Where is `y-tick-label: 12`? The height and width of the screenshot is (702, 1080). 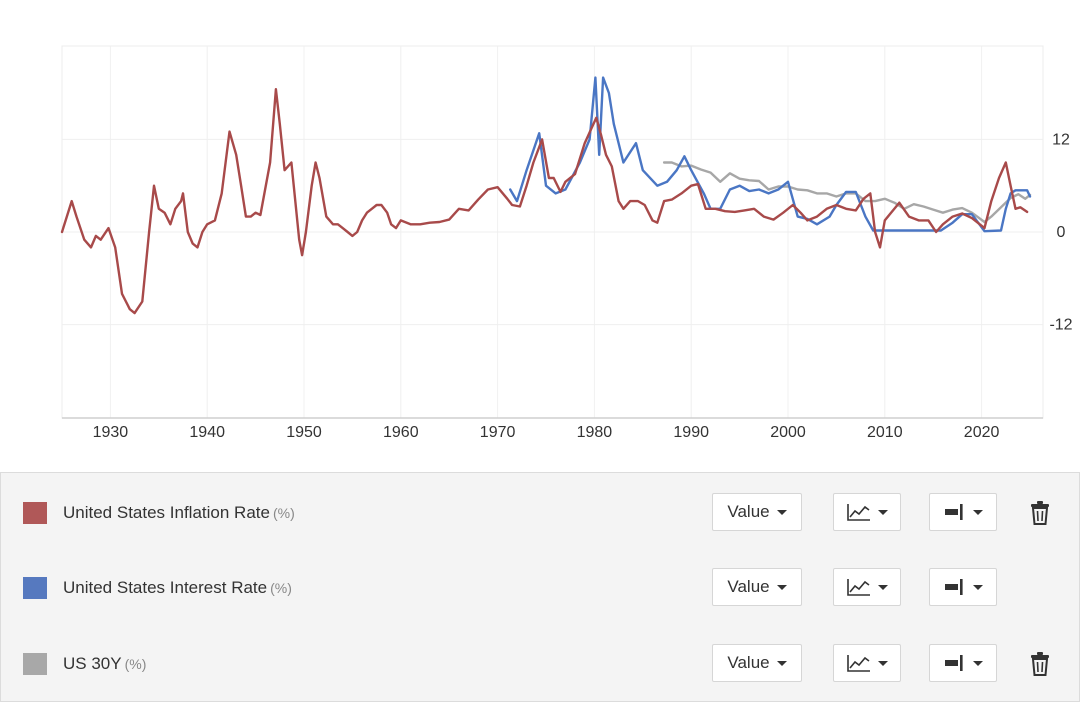
y-tick-label: 12 is located at coordinates (1061, 139).